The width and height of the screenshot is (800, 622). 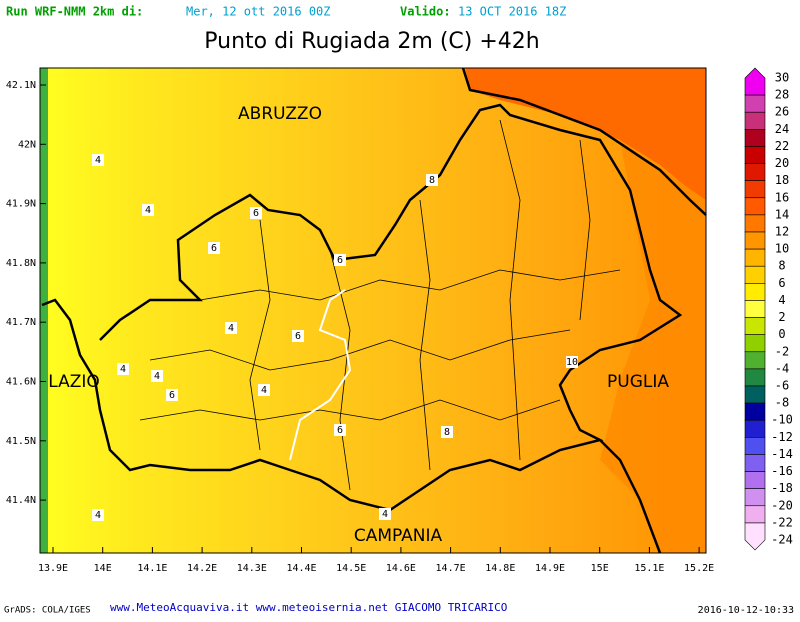 What do you see at coordinates (258, 12) in the screenshot?
I see `run-date: Mer, 12 ott 2016 00Z` at bounding box center [258, 12].